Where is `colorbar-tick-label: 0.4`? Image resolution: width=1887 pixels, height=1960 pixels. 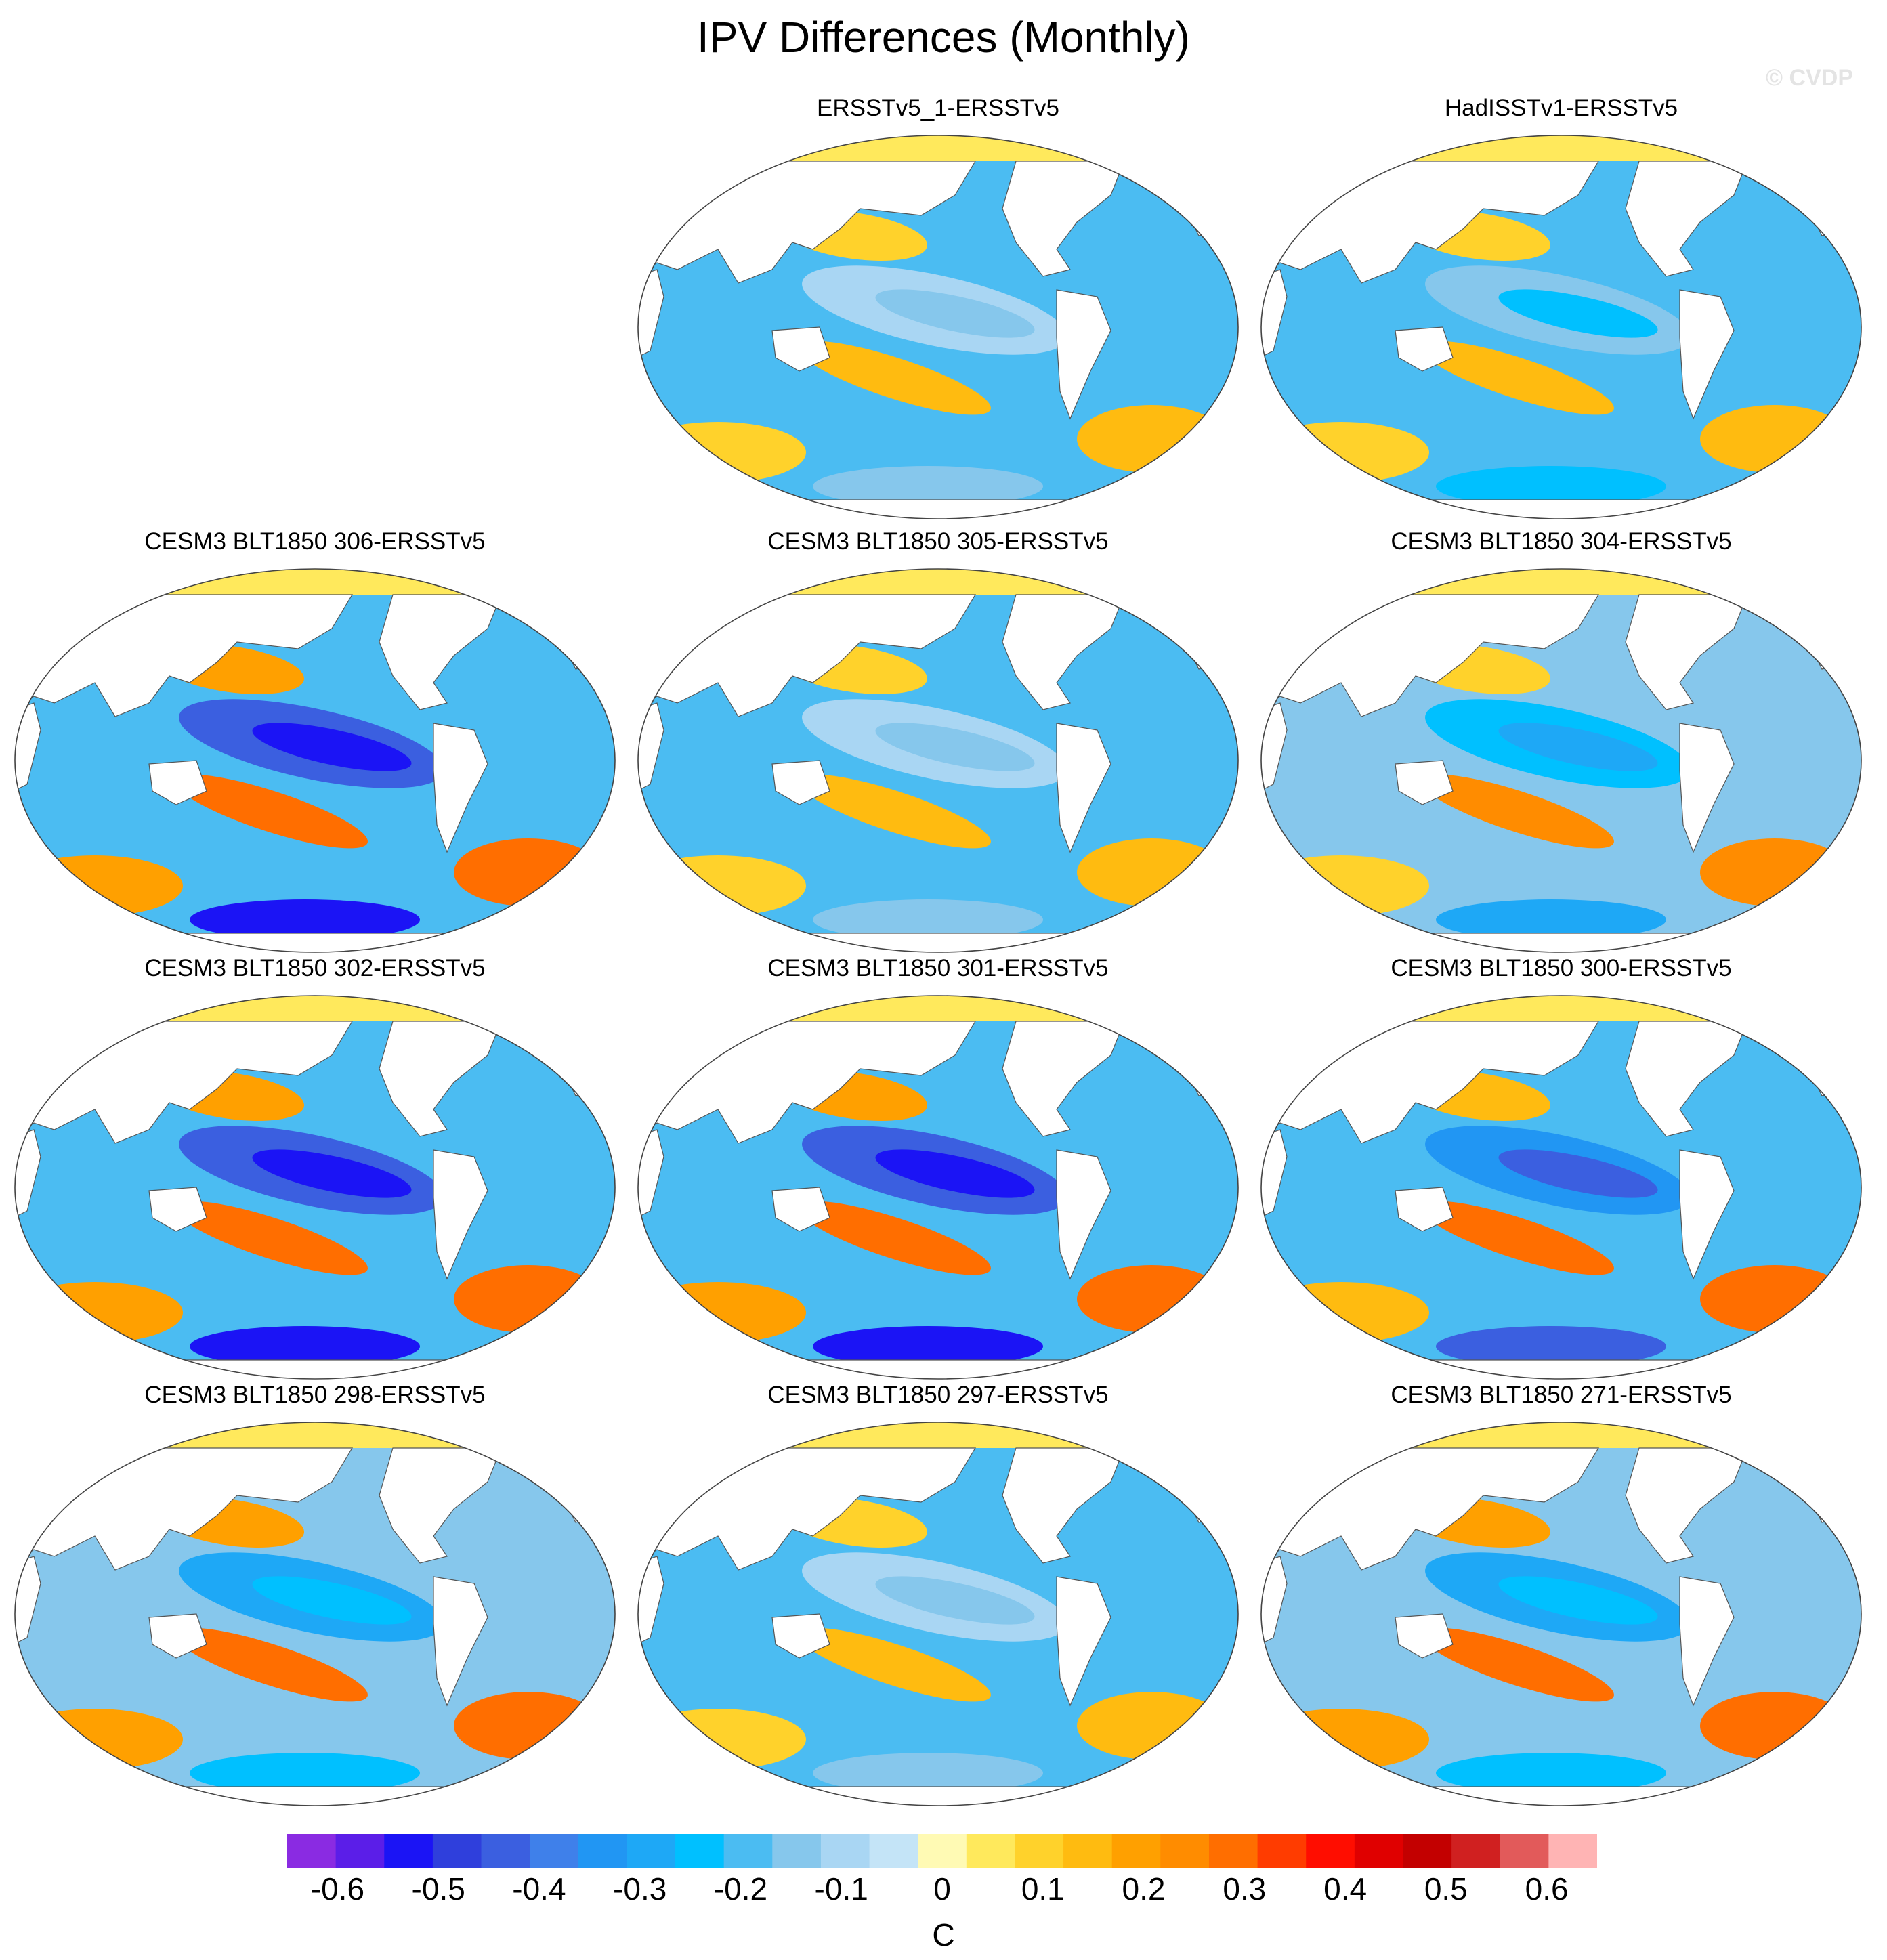
colorbar-tick-label: 0.4 is located at coordinates (1345, 1888).